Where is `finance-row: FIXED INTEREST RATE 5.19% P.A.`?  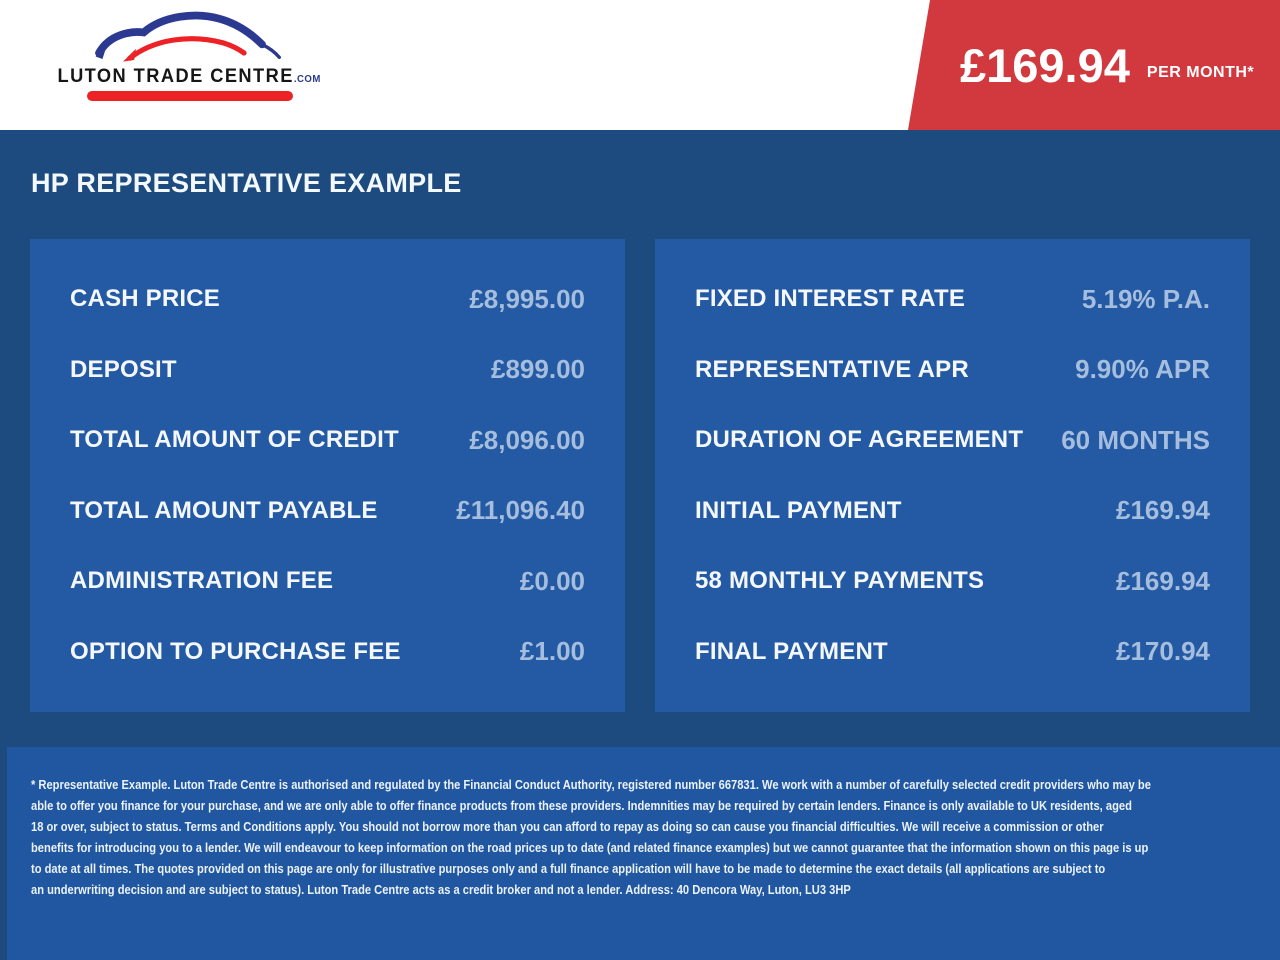
finance-row: FIXED INTEREST RATE 5.19% P.A. is located at coordinates (952, 299).